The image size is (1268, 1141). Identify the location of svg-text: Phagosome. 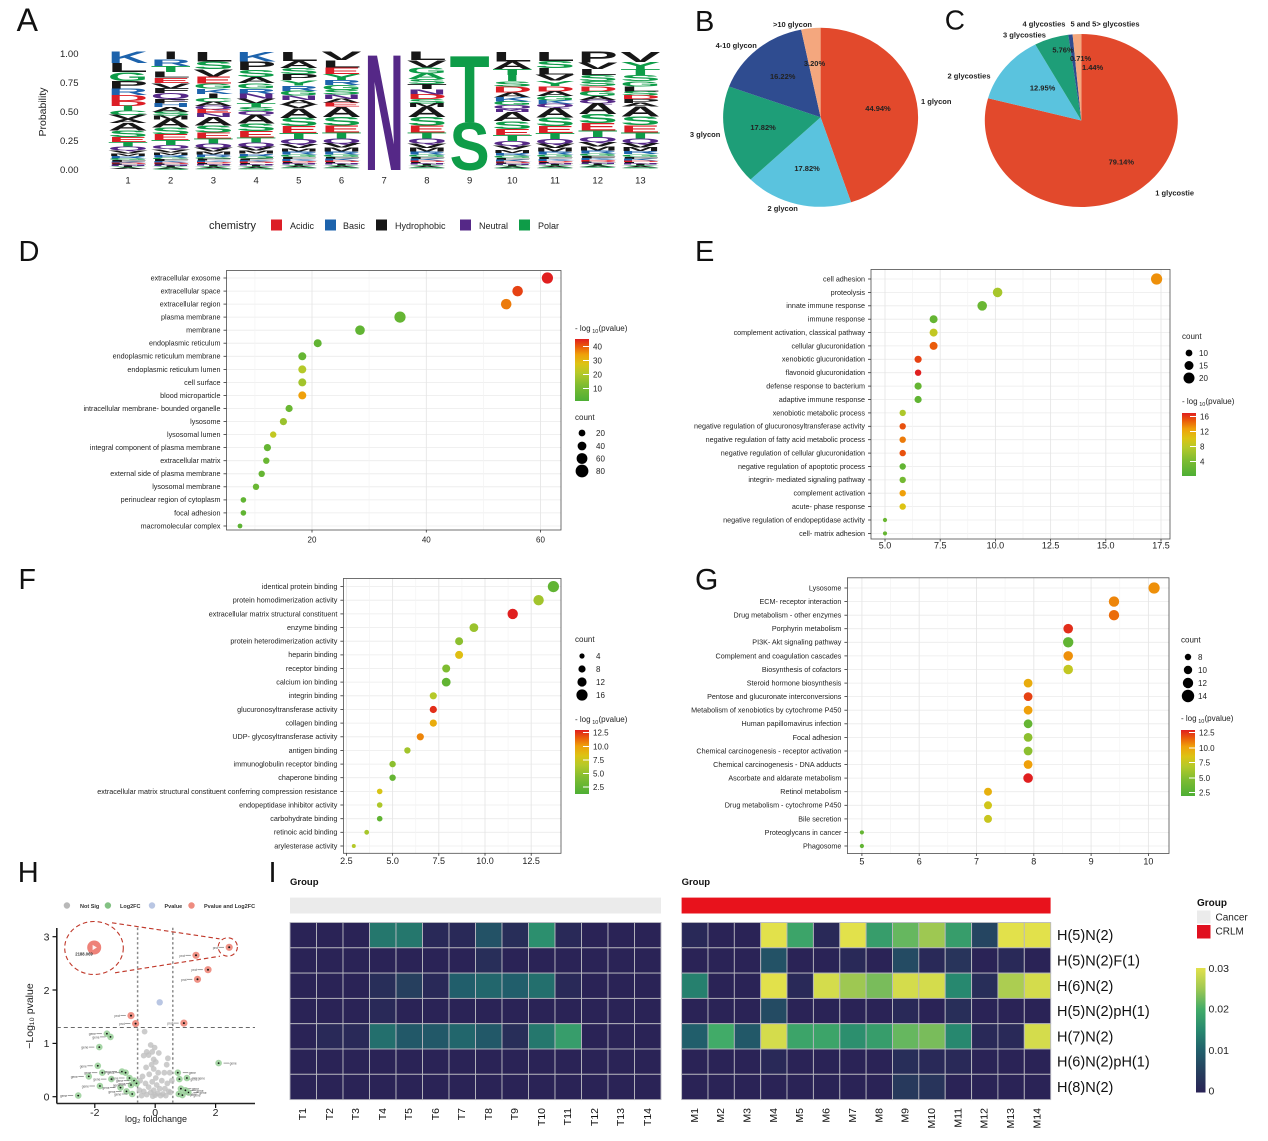
(822, 845).